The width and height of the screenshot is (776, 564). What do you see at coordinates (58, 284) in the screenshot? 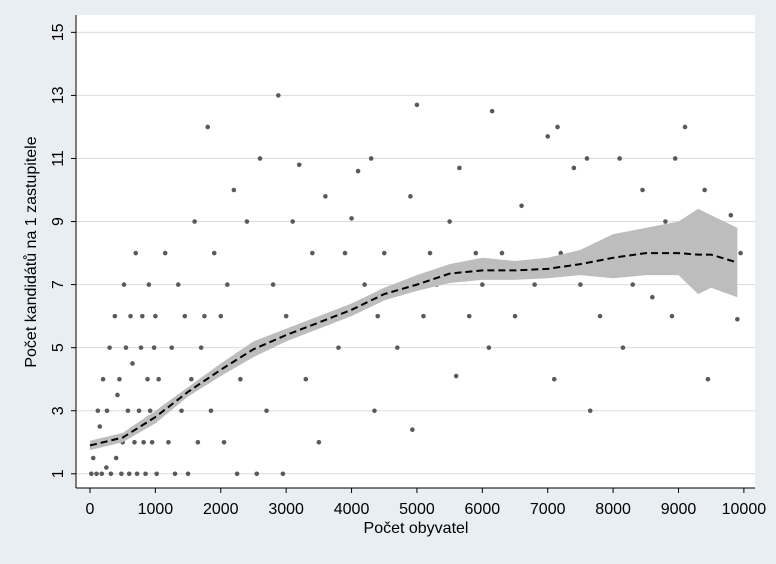
I see `y-tick-label: 7` at bounding box center [58, 284].